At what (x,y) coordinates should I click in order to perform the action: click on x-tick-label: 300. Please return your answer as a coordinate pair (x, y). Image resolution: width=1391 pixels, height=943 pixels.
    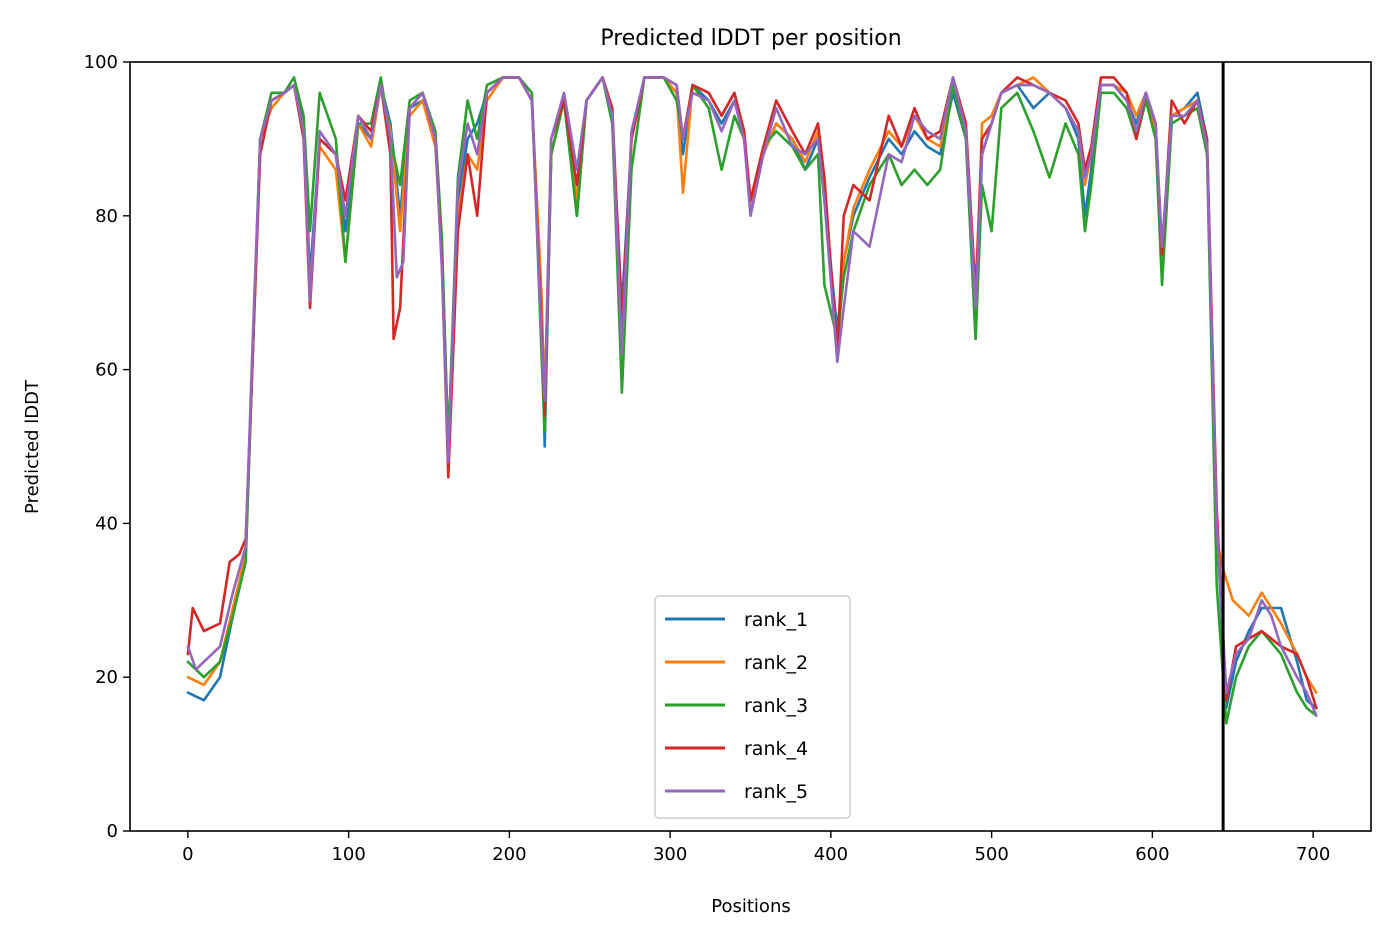
    Looking at the image, I should click on (670, 854).